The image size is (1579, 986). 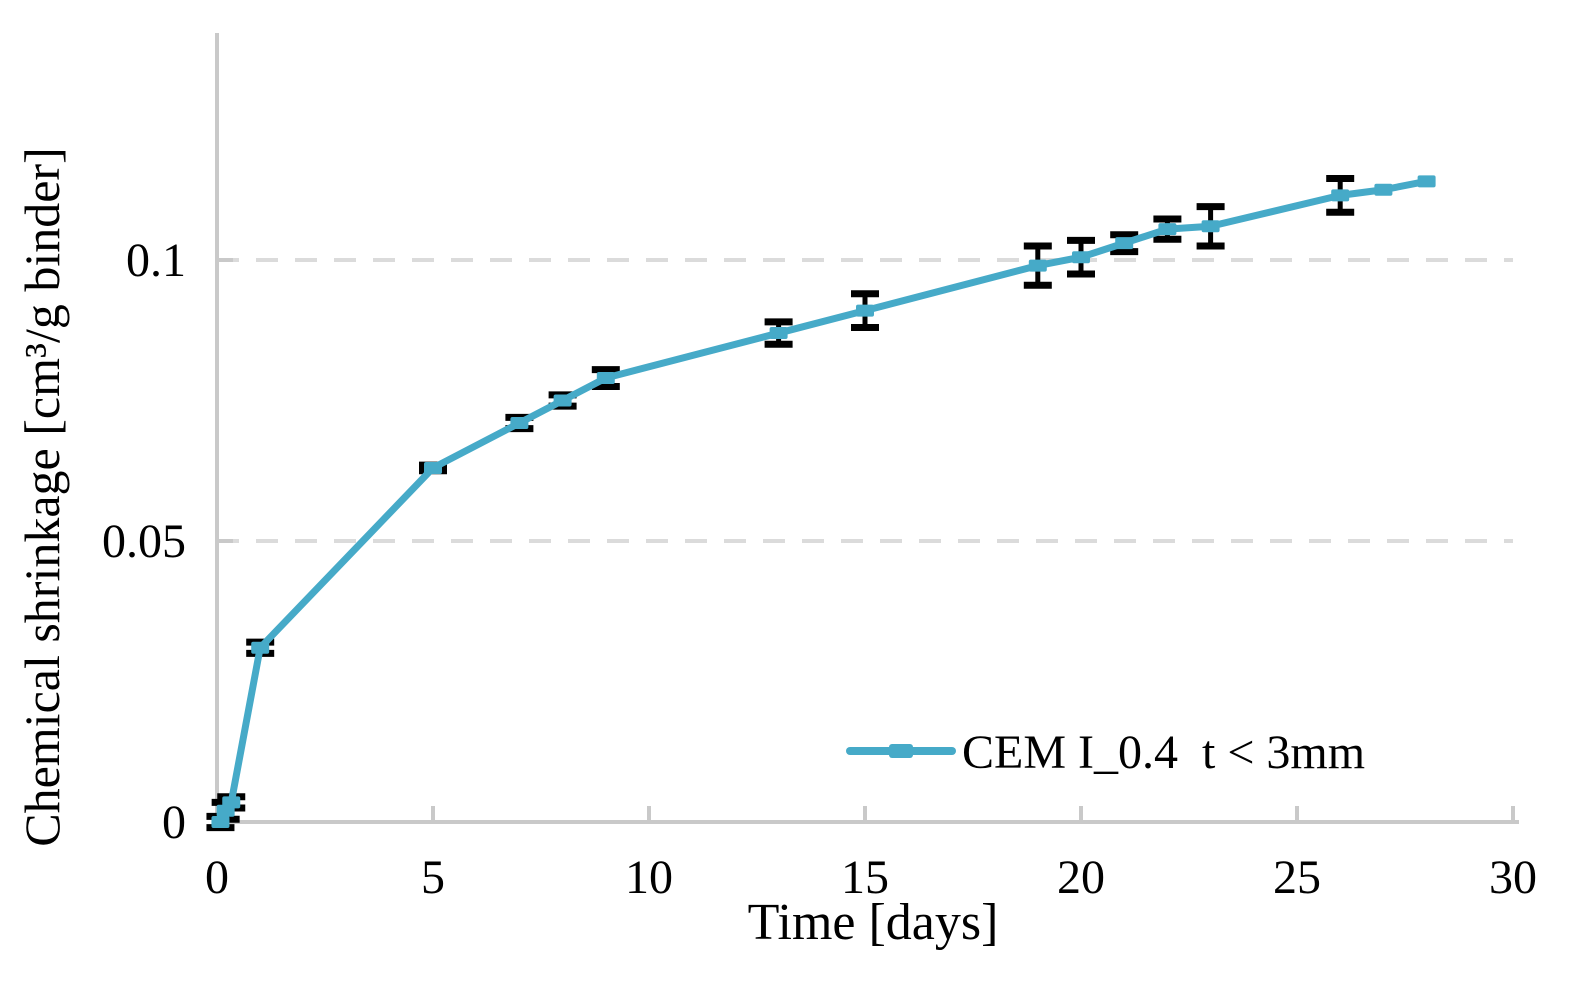 What do you see at coordinates (156, 260) in the screenshot?
I see `y-tick-label: 0.1` at bounding box center [156, 260].